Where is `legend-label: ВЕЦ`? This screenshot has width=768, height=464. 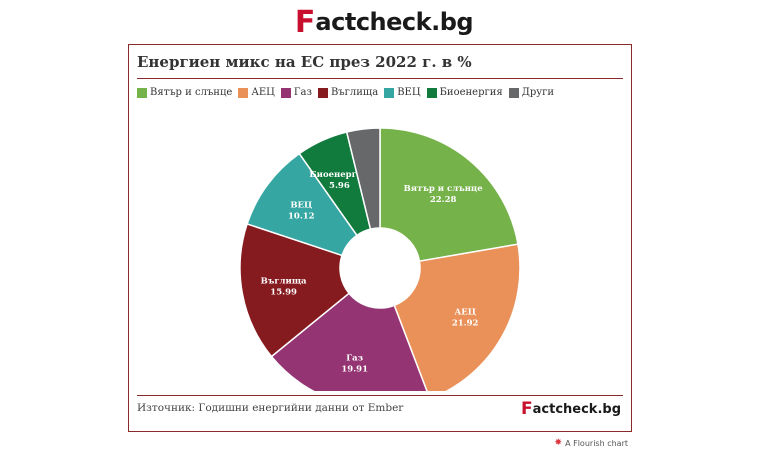 legend-label: ВЕЦ is located at coordinates (409, 92).